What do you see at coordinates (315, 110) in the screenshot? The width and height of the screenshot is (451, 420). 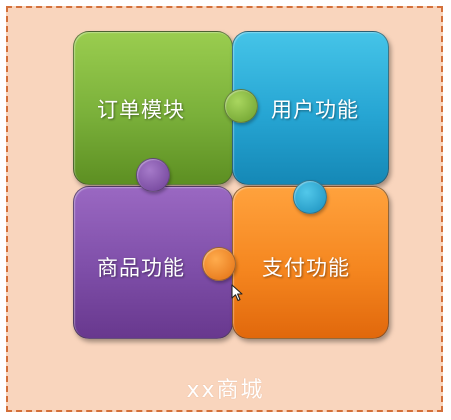 I see `tile-label-users: 用户功能` at bounding box center [315, 110].